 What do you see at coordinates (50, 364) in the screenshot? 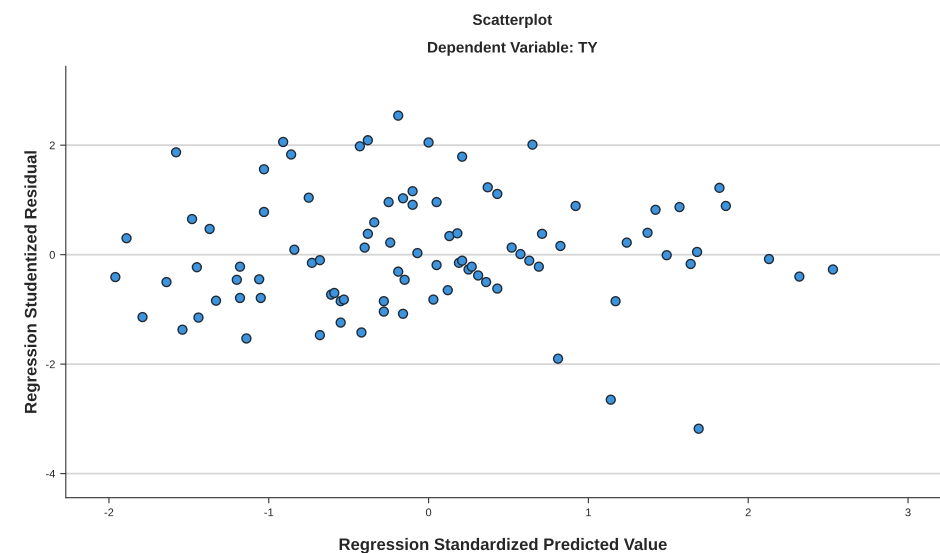
I see `y-tick-label: -2` at bounding box center [50, 364].